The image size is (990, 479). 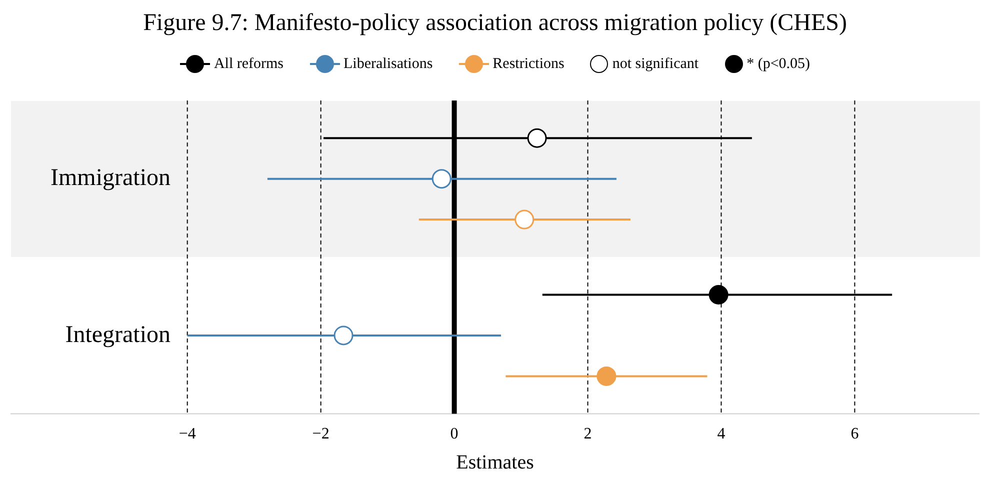 What do you see at coordinates (655, 64) in the screenshot?
I see `text: not significant` at bounding box center [655, 64].